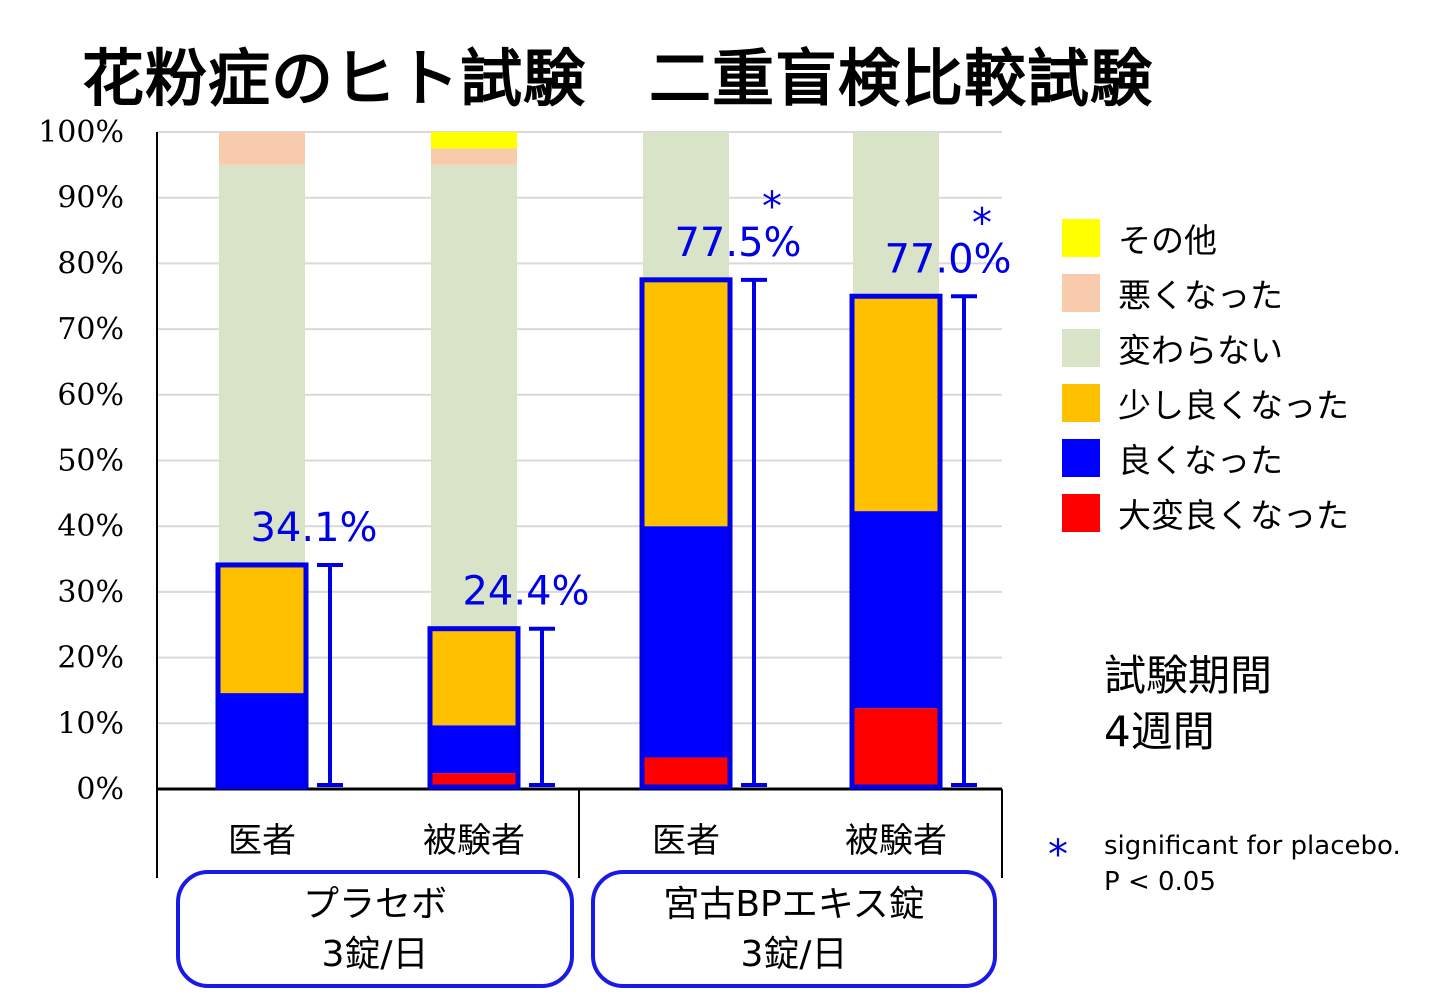  Describe the element at coordinates (90, 592) in the screenshot. I see `y-tick-label: 30%` at that location.